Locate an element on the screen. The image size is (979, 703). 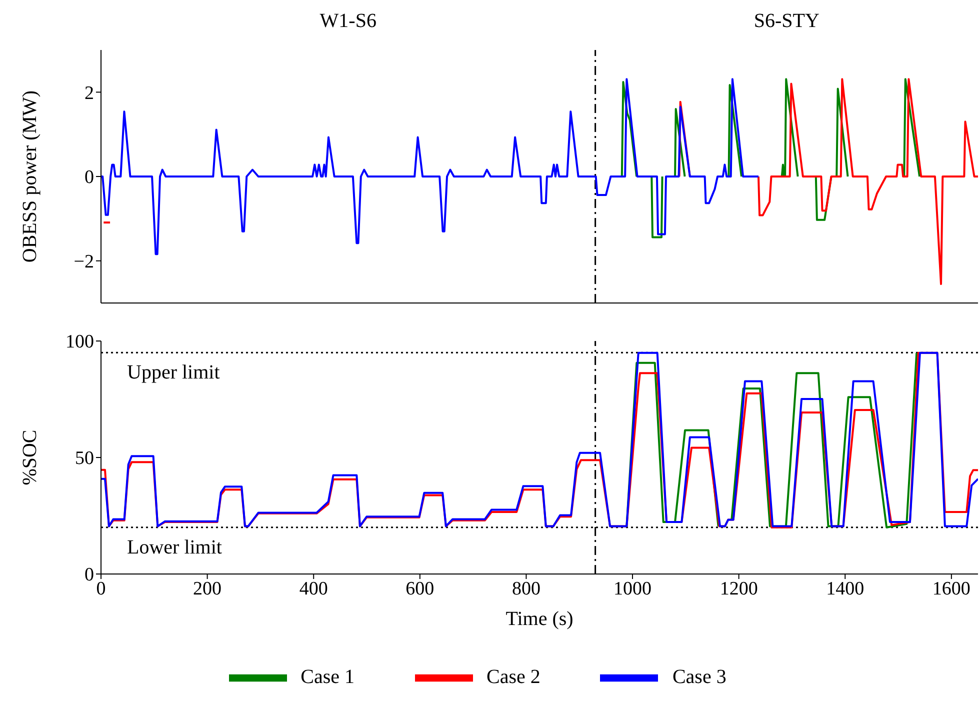
text: W1-S6 is located at coordinates (348, 21).